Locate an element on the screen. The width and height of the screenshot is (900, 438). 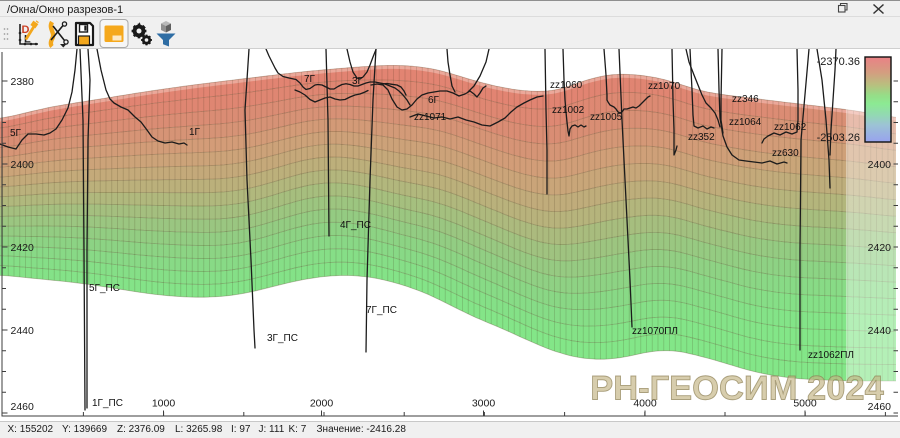
svg-text: 1Г_ПС is located at coordinates (107, 403).